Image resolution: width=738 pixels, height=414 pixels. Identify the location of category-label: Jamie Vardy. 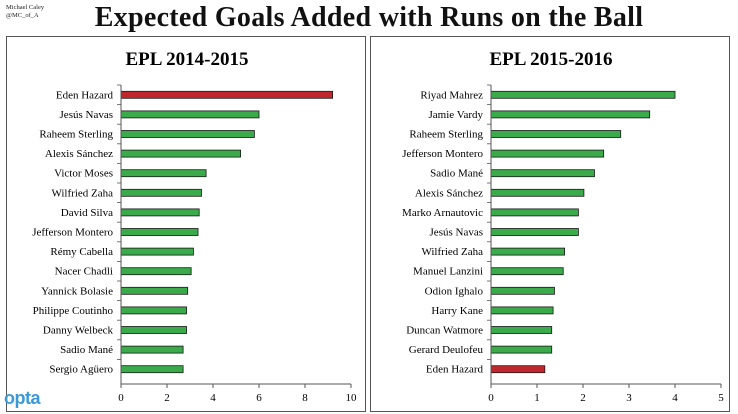
(456, 115).